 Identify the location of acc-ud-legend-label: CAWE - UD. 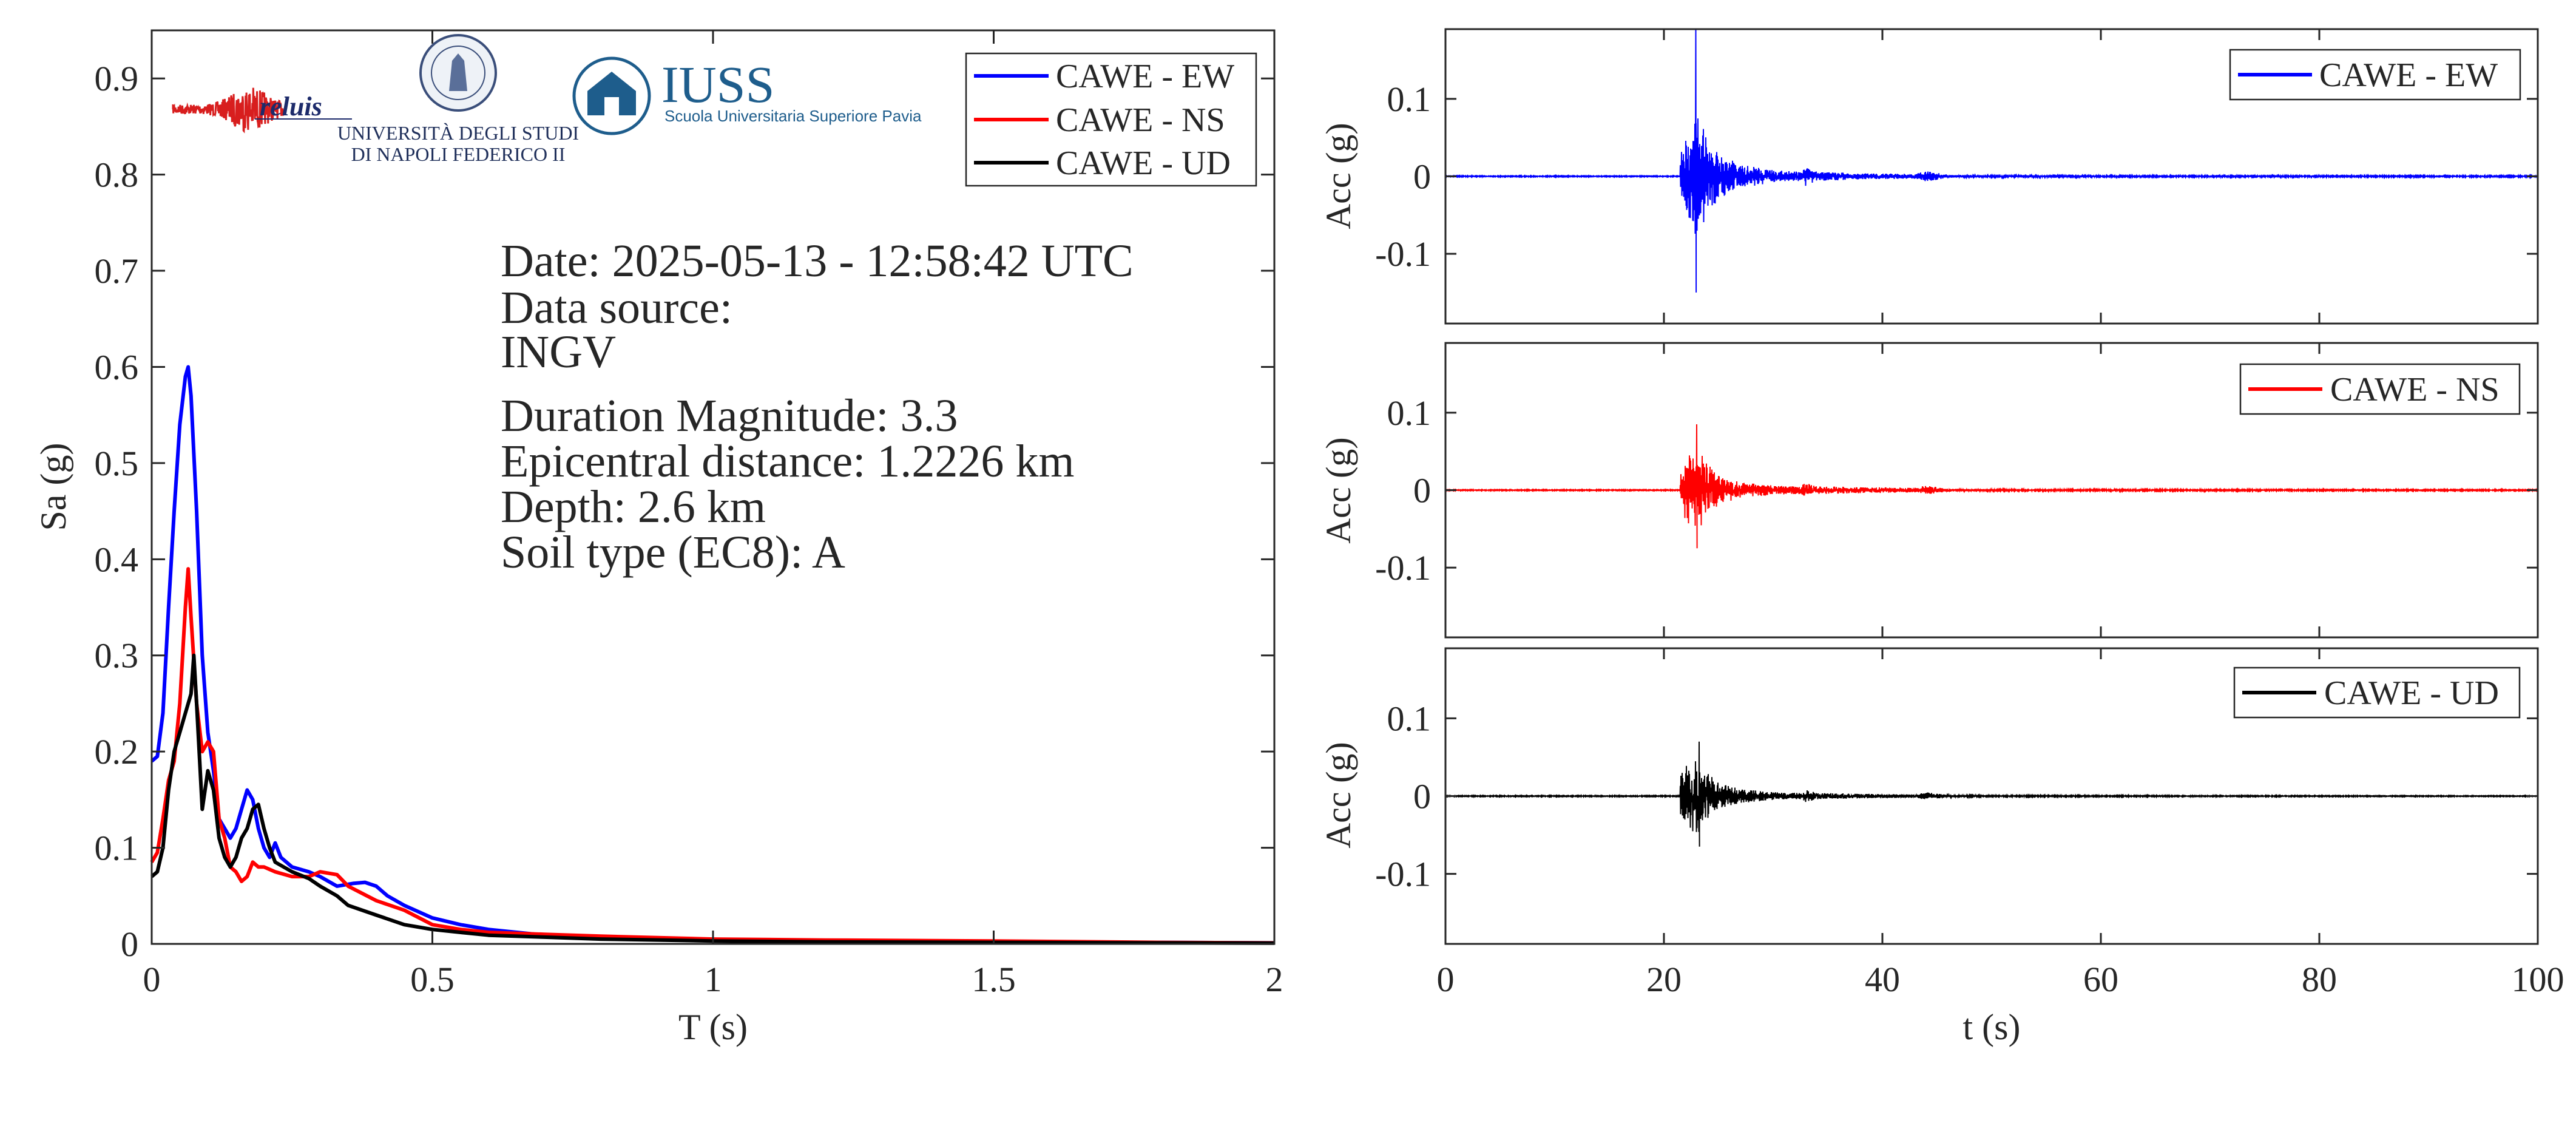
(2411, 693).